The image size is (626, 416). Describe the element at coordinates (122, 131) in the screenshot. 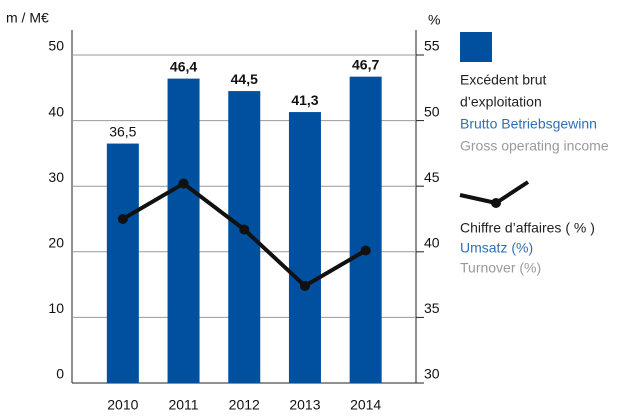

I see `bar-value-label: 36,5` at that location.